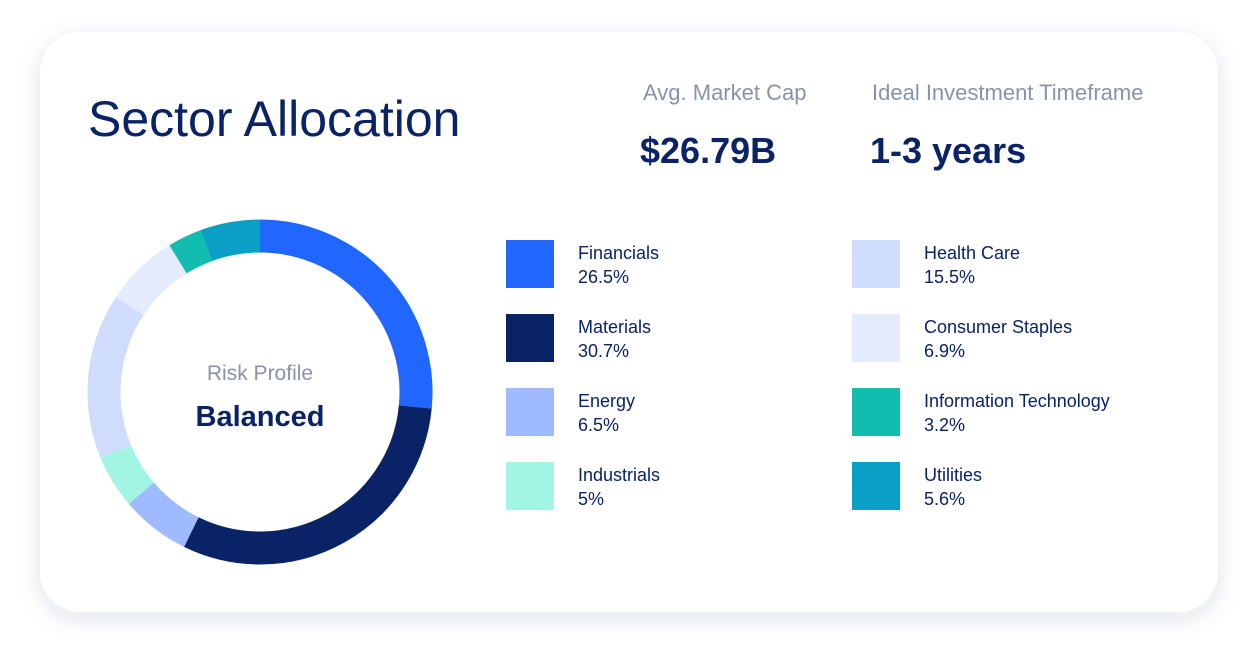  I want to click on center-value: Balanced, so click(260, 417).